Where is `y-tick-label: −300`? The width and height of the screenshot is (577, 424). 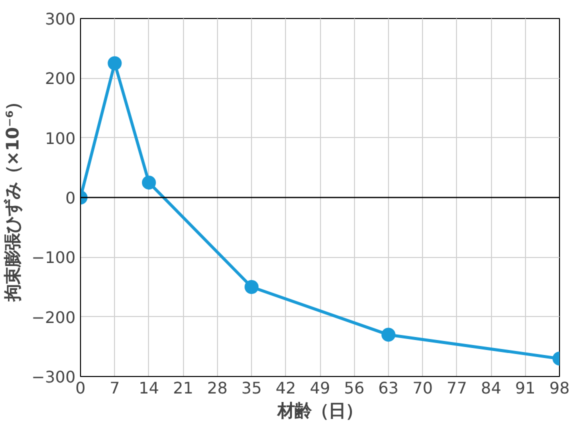 y-tick-label: −300 is located at coordinates (54, 377).